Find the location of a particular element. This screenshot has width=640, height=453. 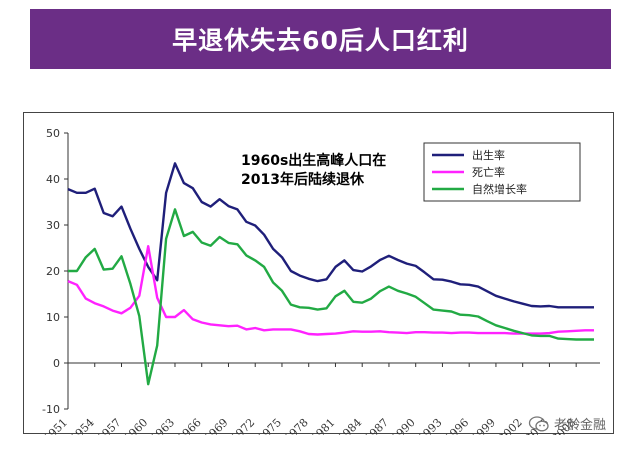

legend-label-birth: 出生率 is located at coordinates (488, 155).